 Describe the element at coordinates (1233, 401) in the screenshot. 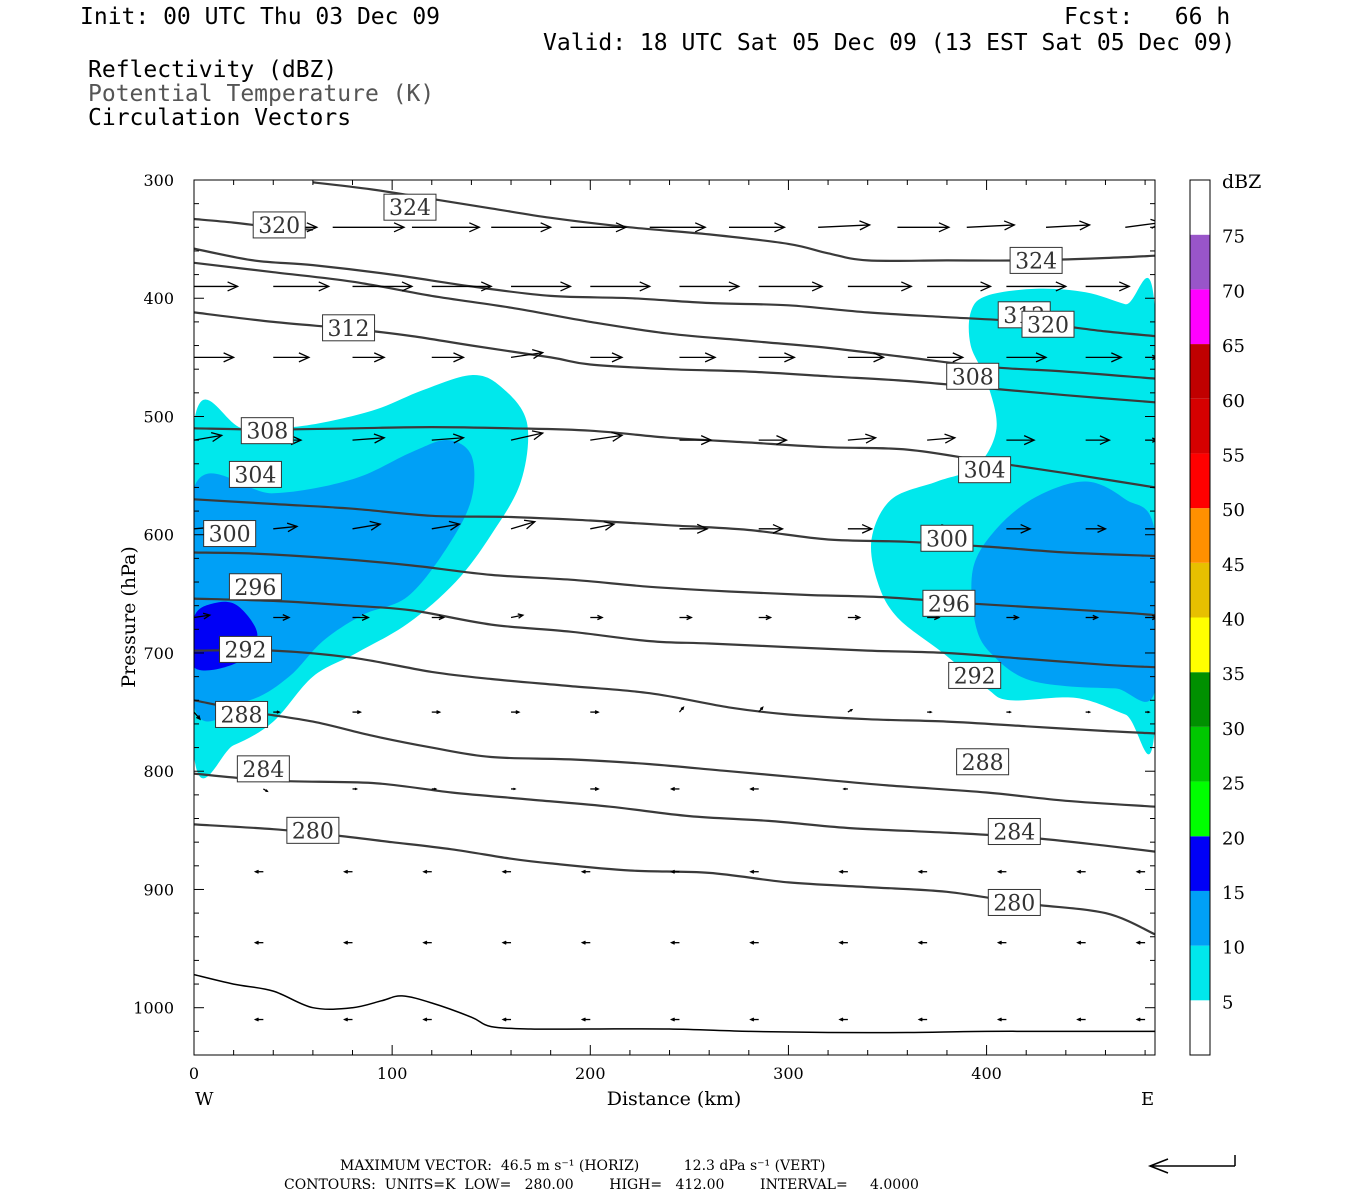

I see `colorbar-label-60: 60` at that location.